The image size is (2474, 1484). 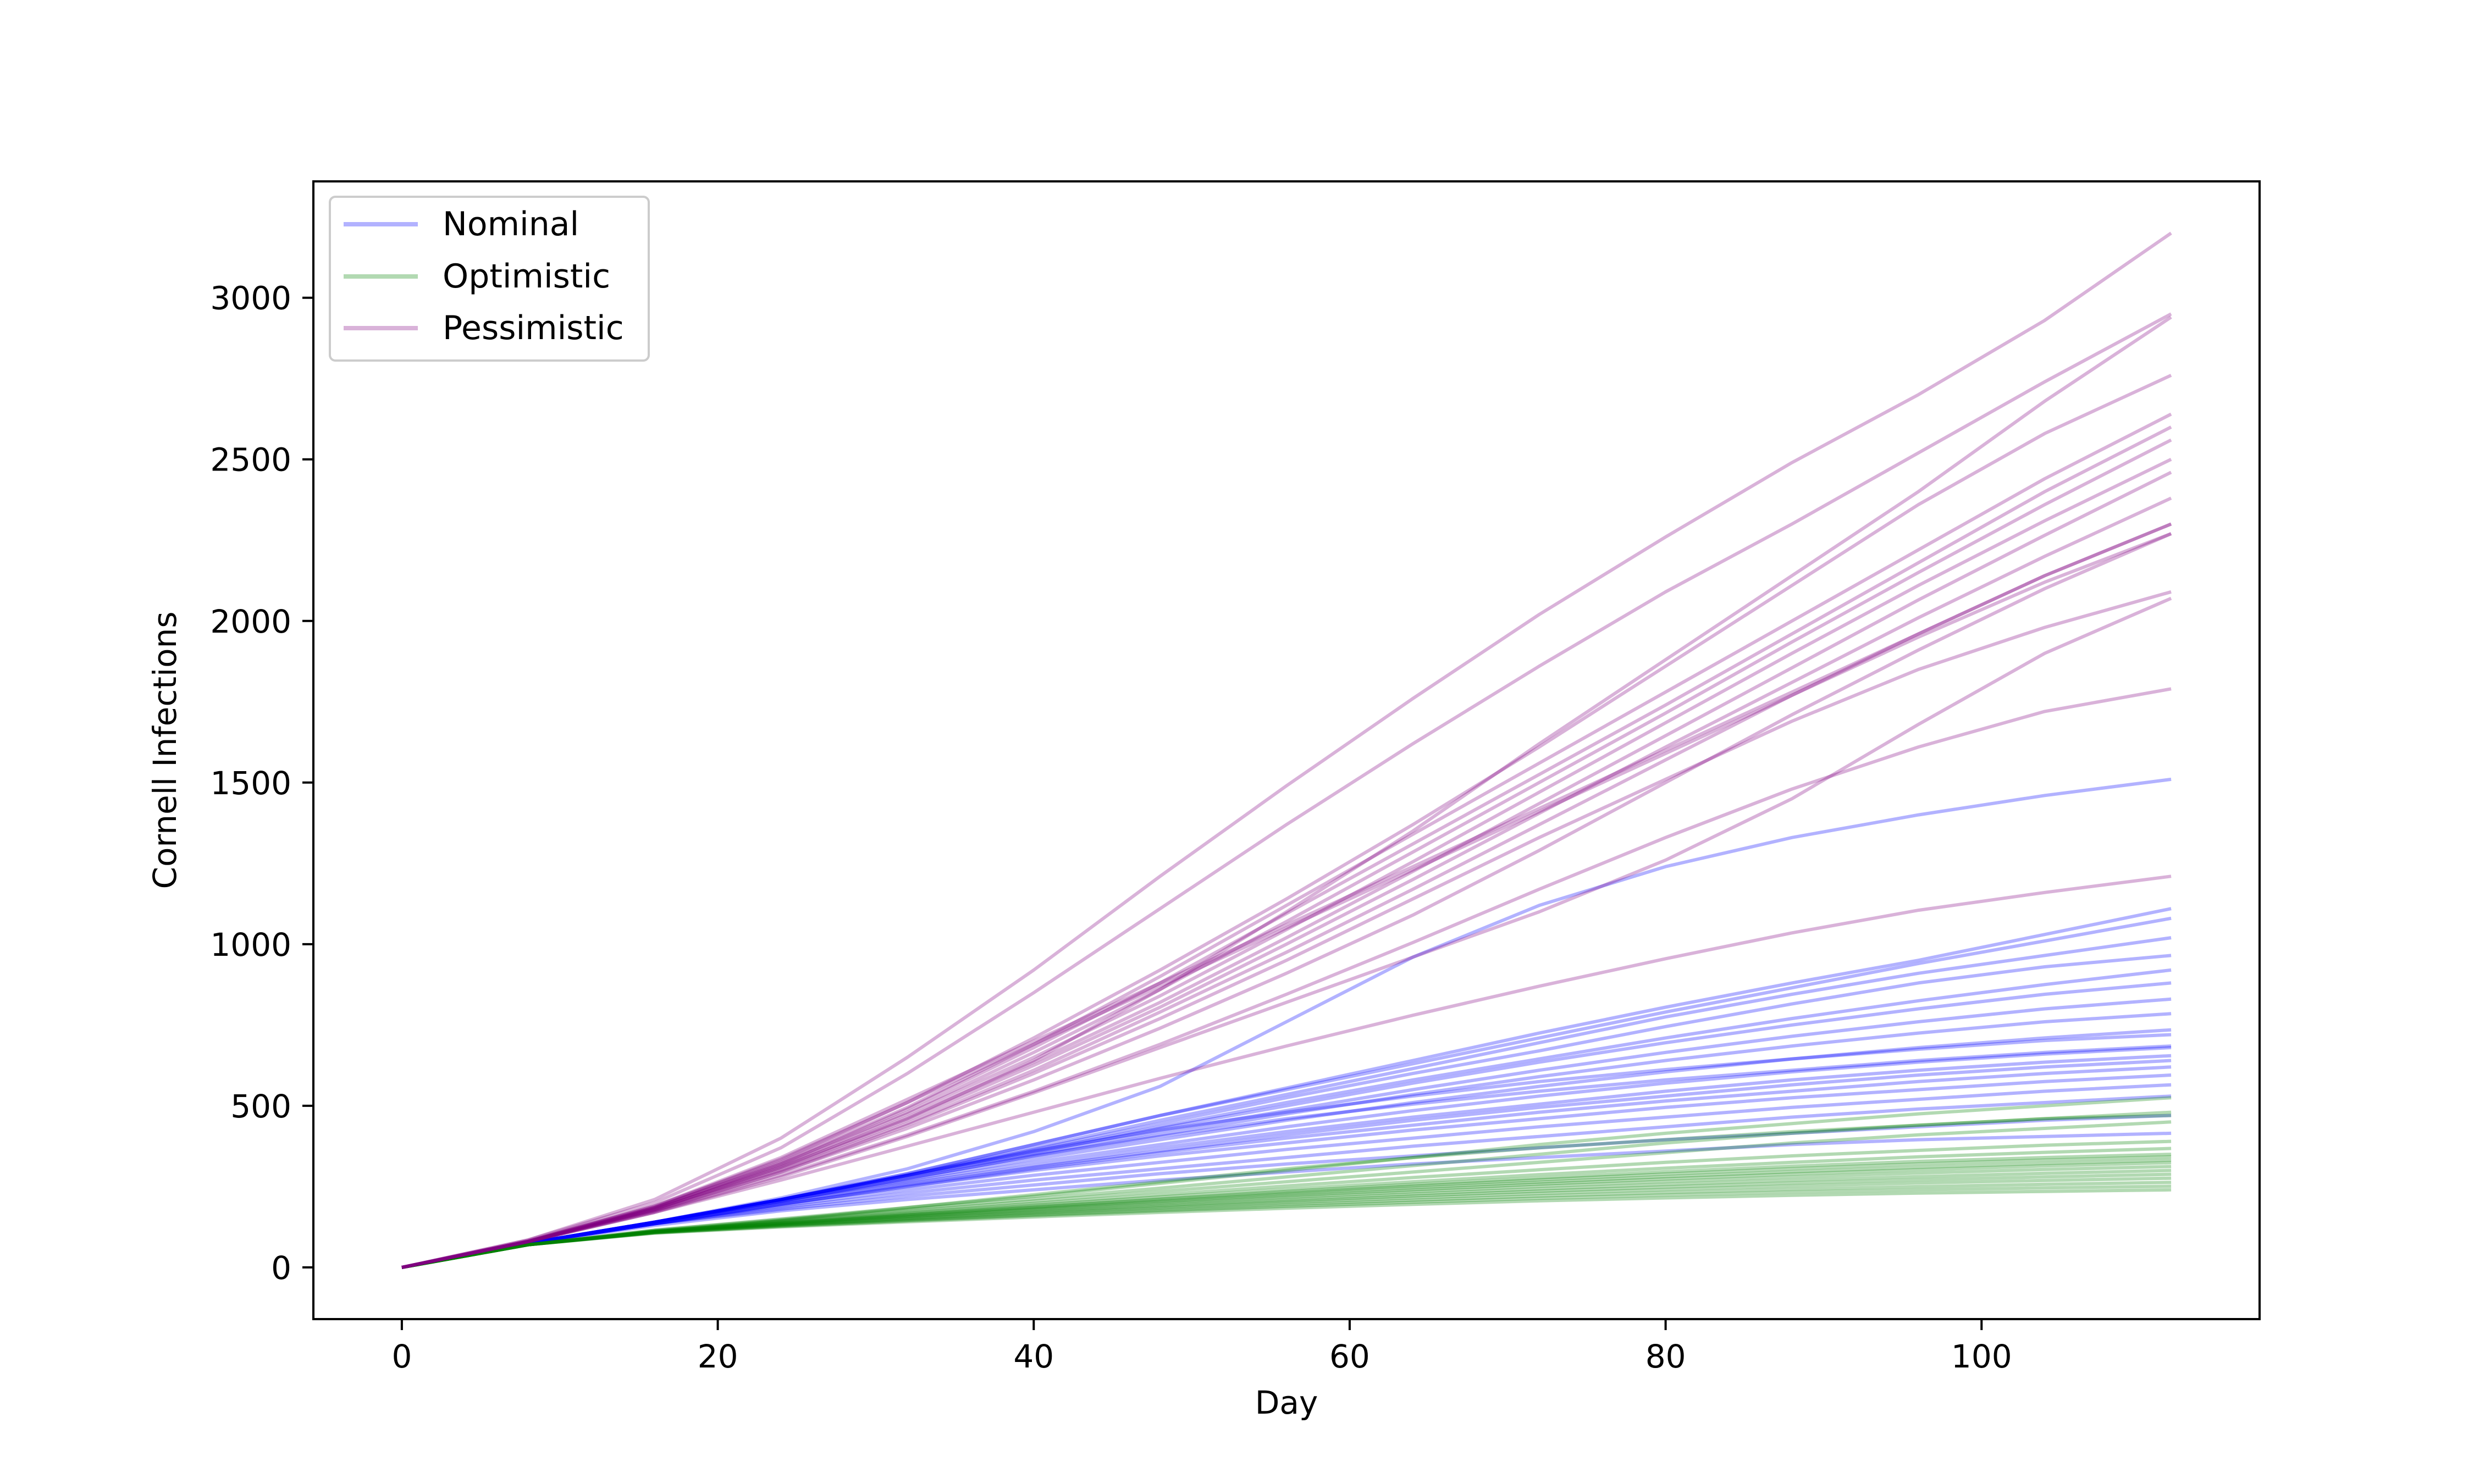 What do you see at coordinates (250, 298) in the screenshot?
I see `y-tick-label: 3000` at bounding box center [250, 298].